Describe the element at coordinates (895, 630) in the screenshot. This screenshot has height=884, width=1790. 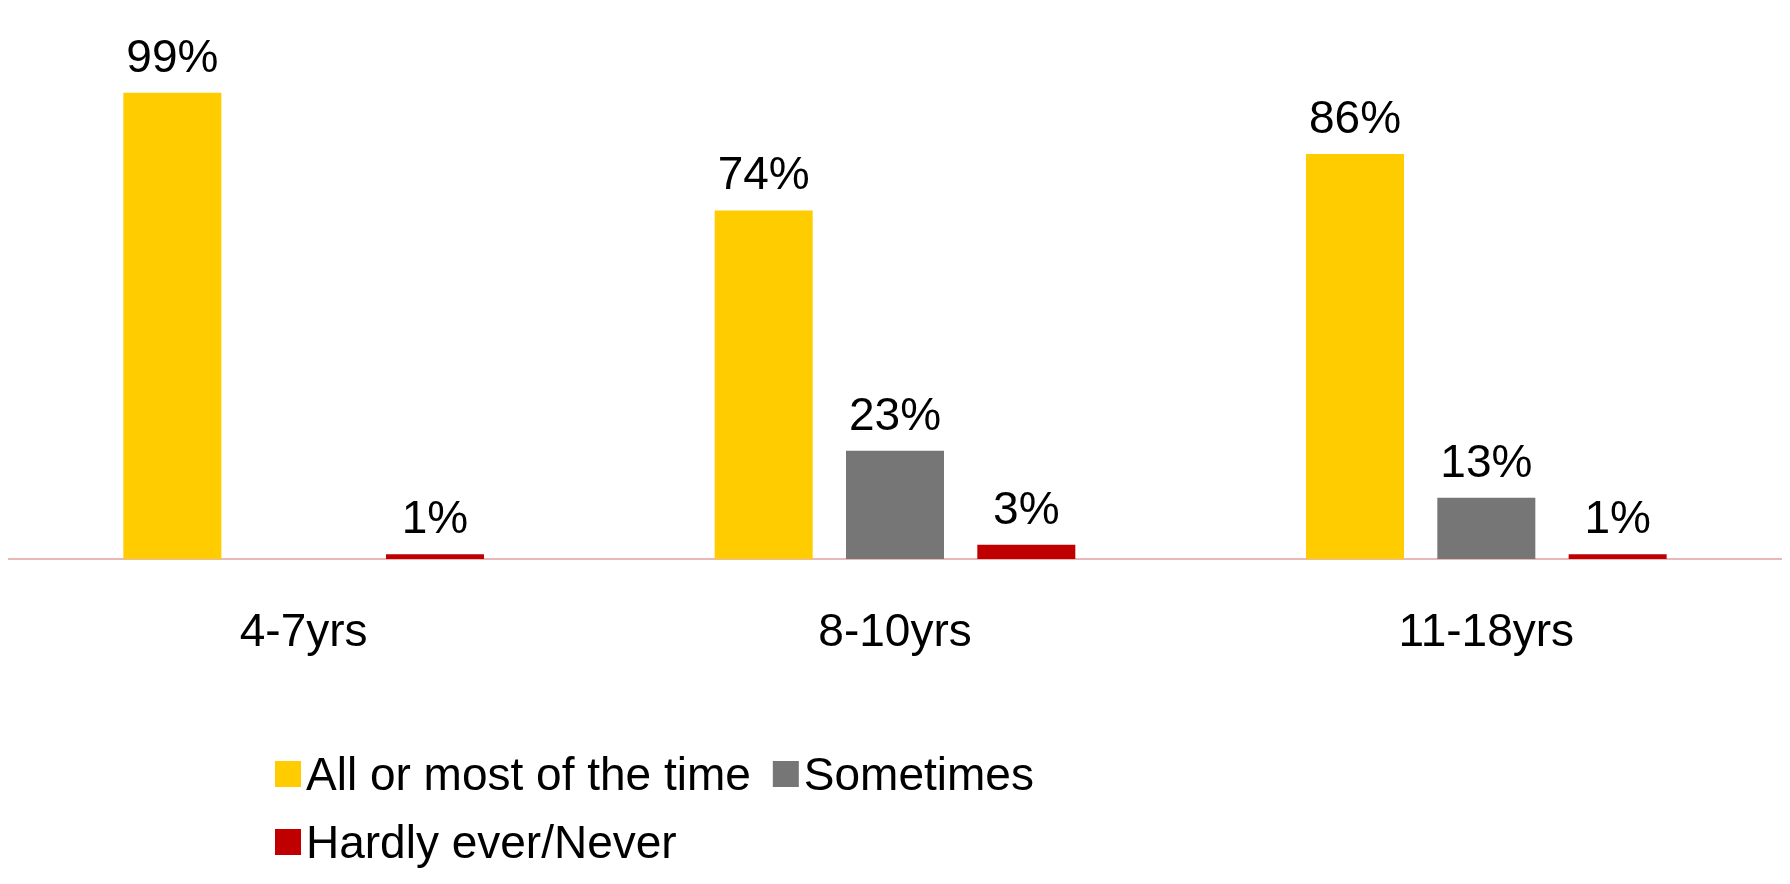
I see `x-tick-label: 8-10yrs` at that location.